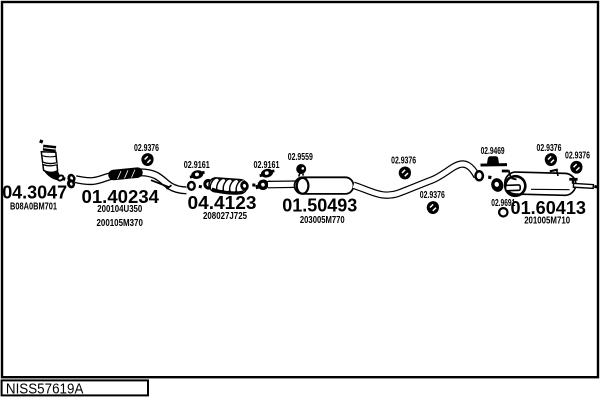 This screenshot has height=400, width=600. Describe the element at coordinates (120, 223) in the screenshot. I see `svg-text: 200105M370` at that location.